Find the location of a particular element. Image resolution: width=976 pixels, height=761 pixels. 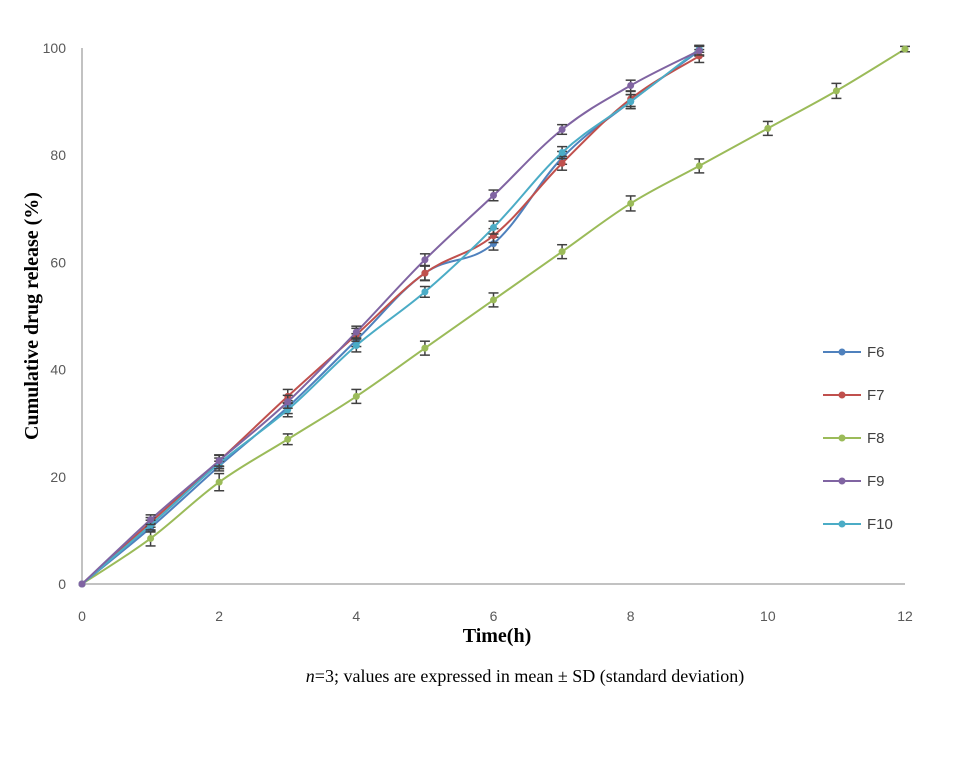

legend: F6 F7 F8 F9 F10 is located at coordinates (858, 438).